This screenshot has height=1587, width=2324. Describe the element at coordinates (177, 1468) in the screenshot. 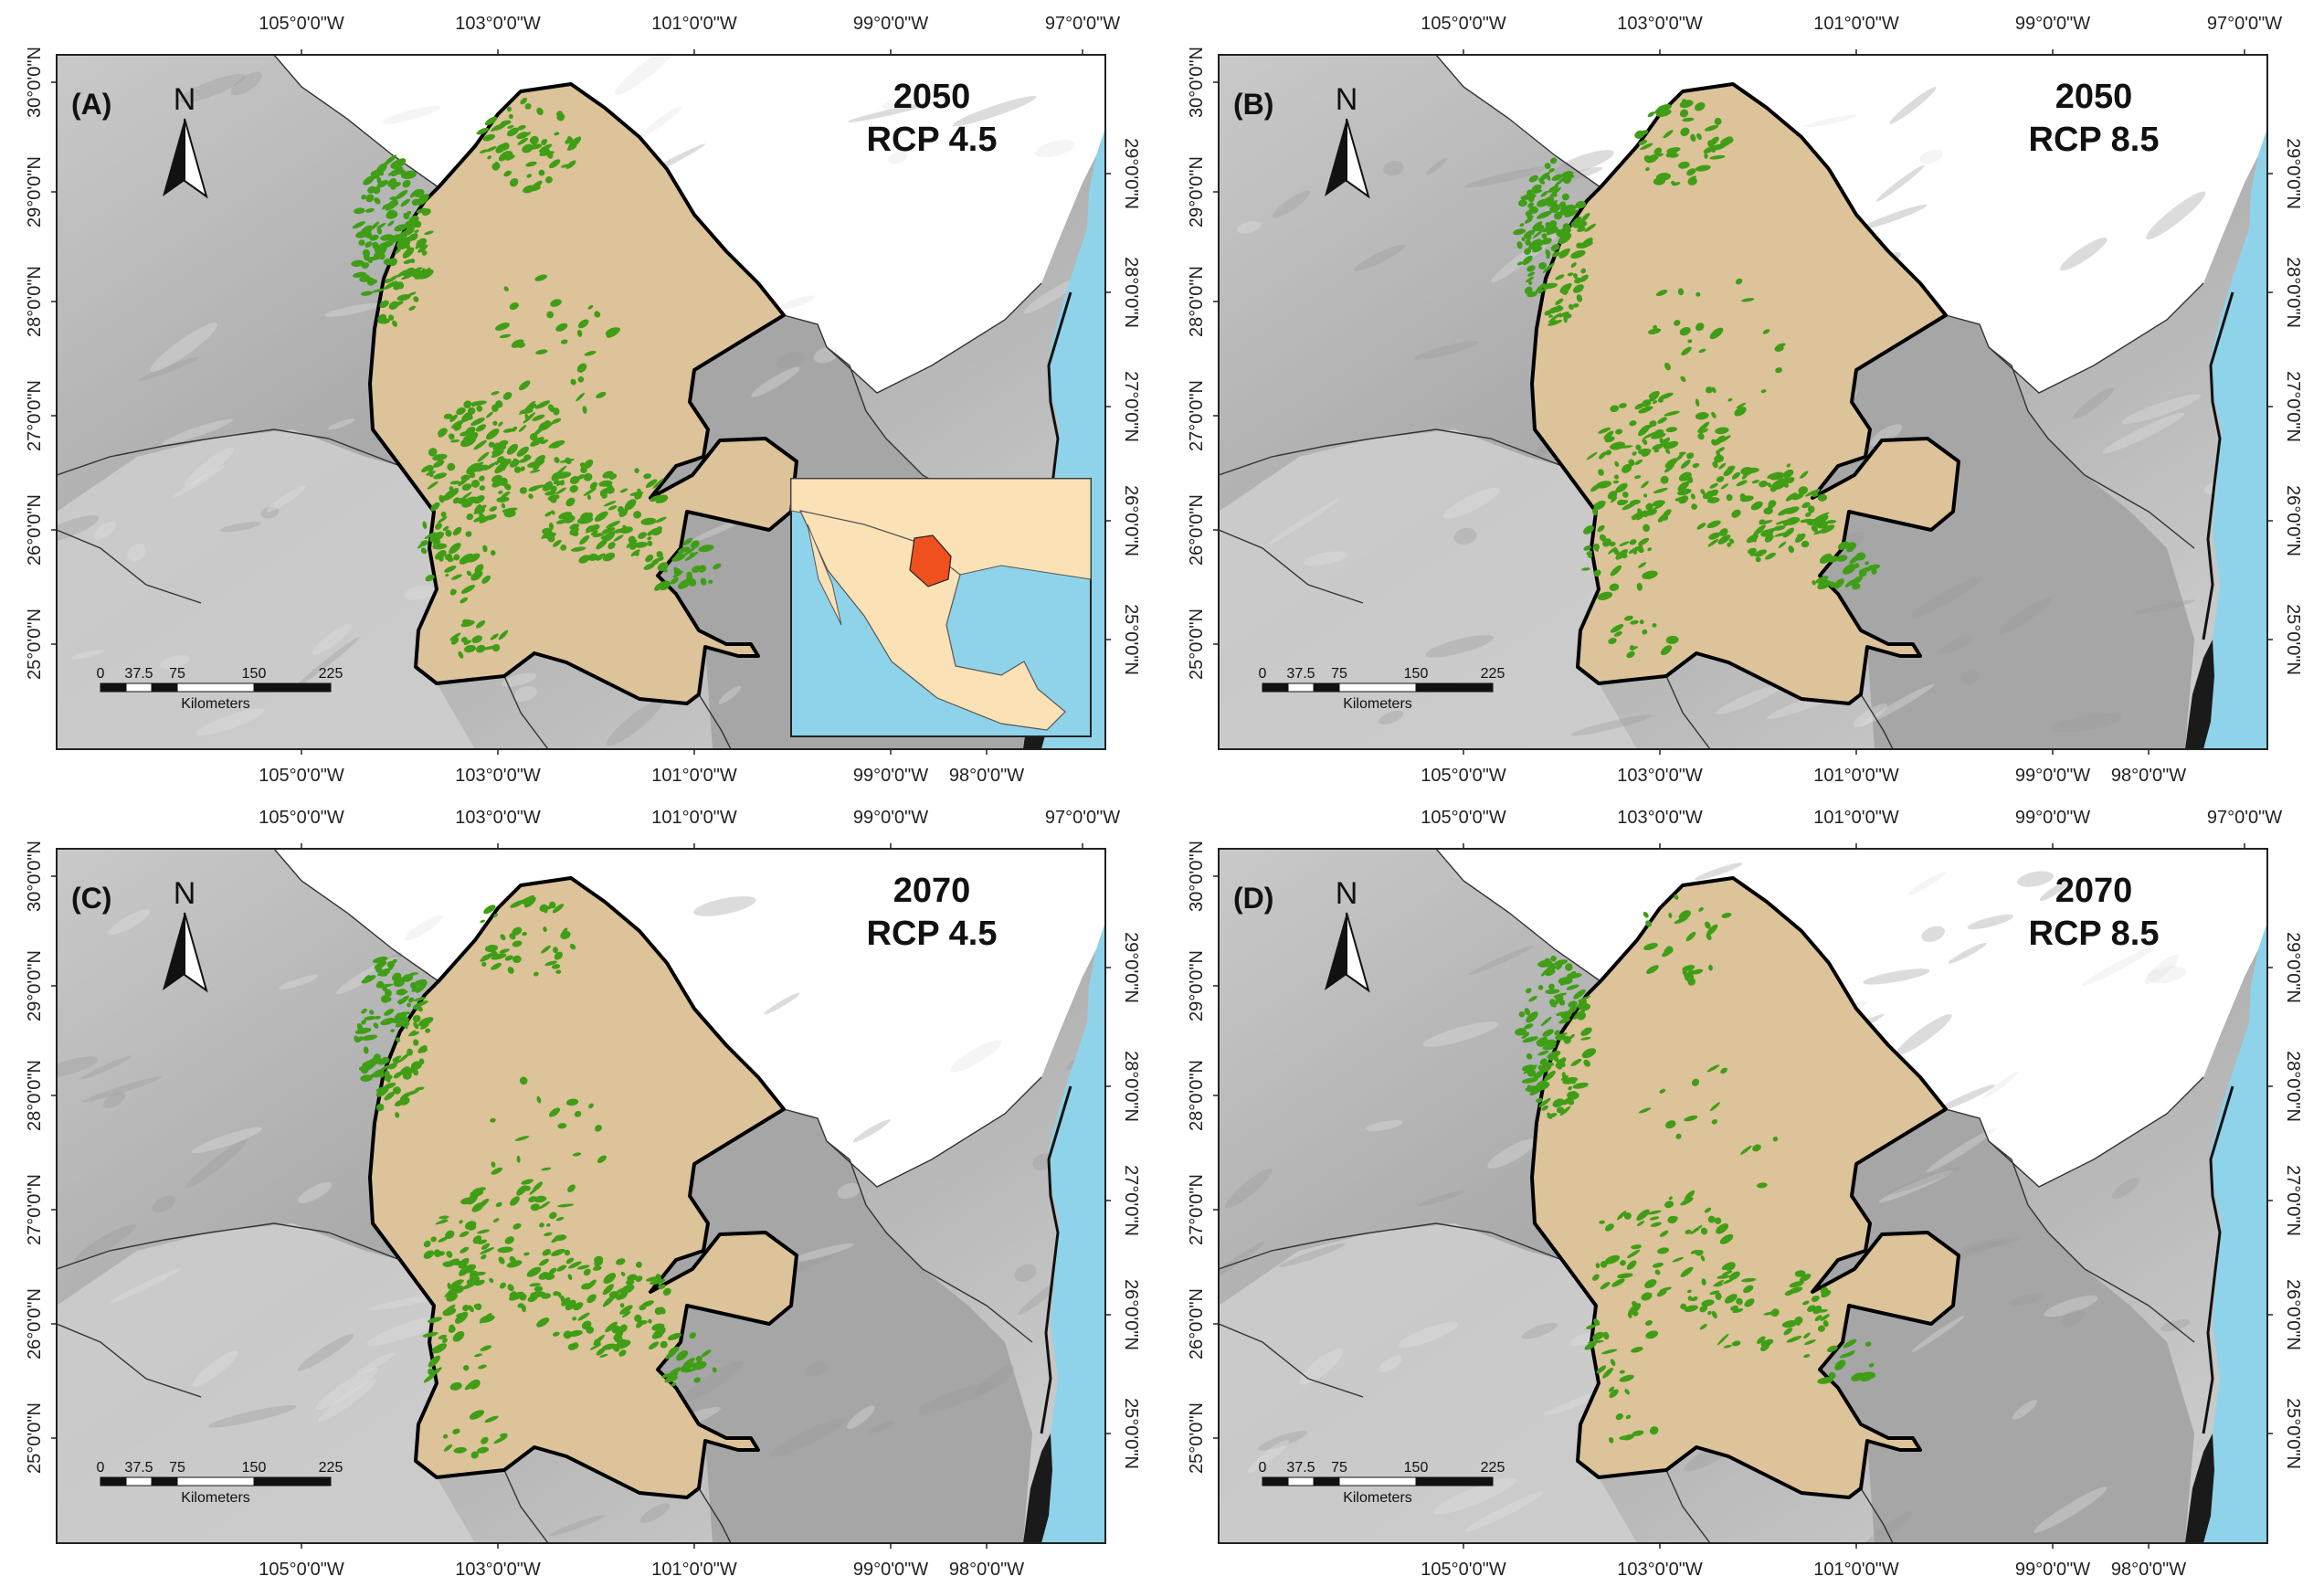

I see `scale-tick-label: 75` at that location.